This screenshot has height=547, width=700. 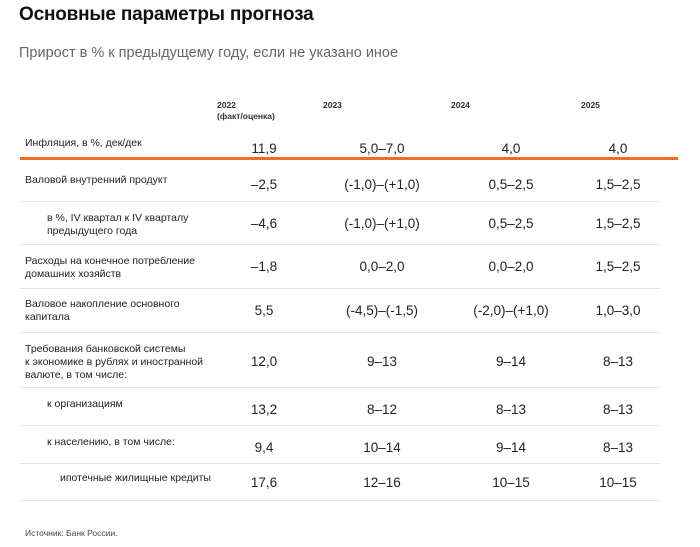 I want to click on source-note: Источник: Банк России., so click(x=71, y=533).